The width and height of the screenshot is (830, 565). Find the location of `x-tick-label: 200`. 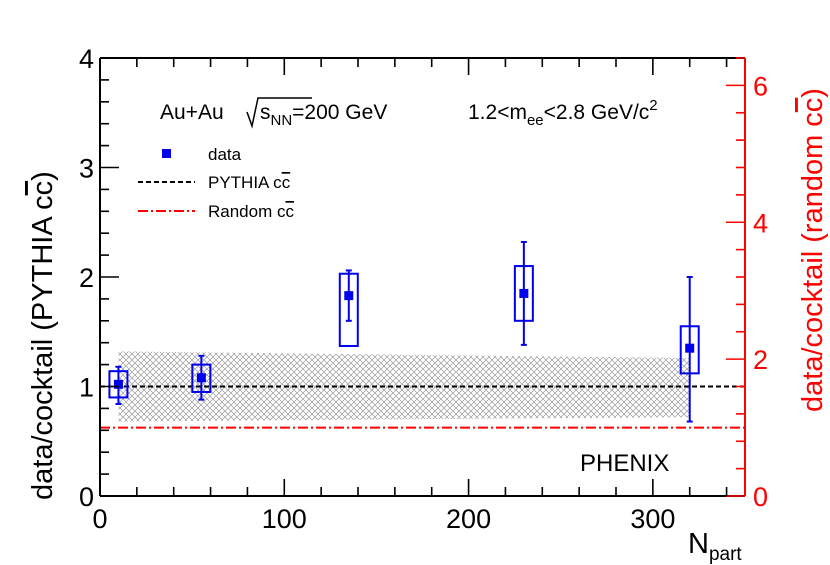

x-tick-label: 200 is located at coordinates (468, 519).